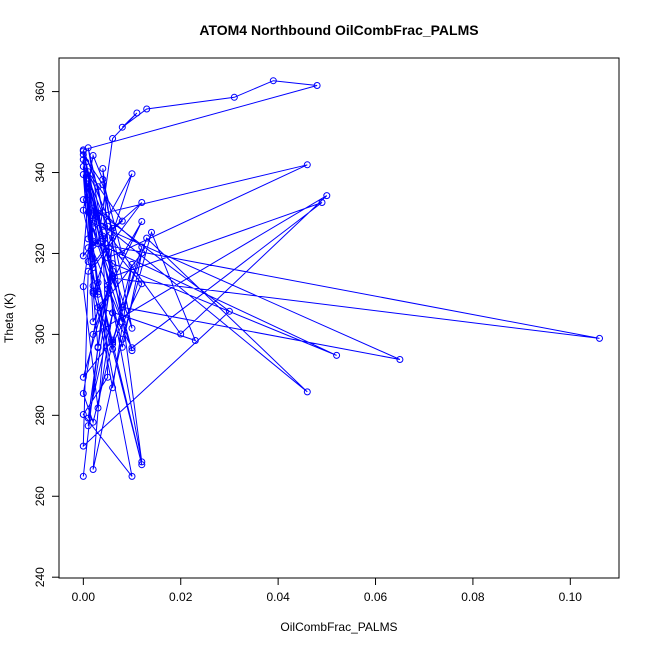 The image size is (650, 650). I want to click on x-tick-label: 0.00, so click(84, 597).